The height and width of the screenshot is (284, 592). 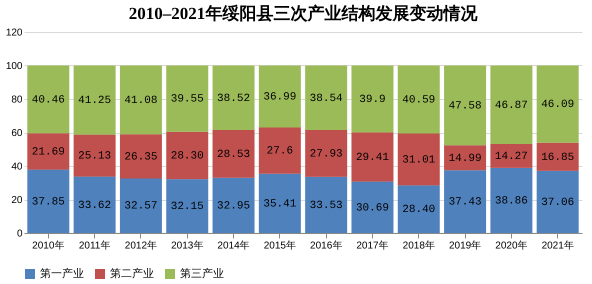 I want to click on data-label: 40.59, so click(x=419, y=100).